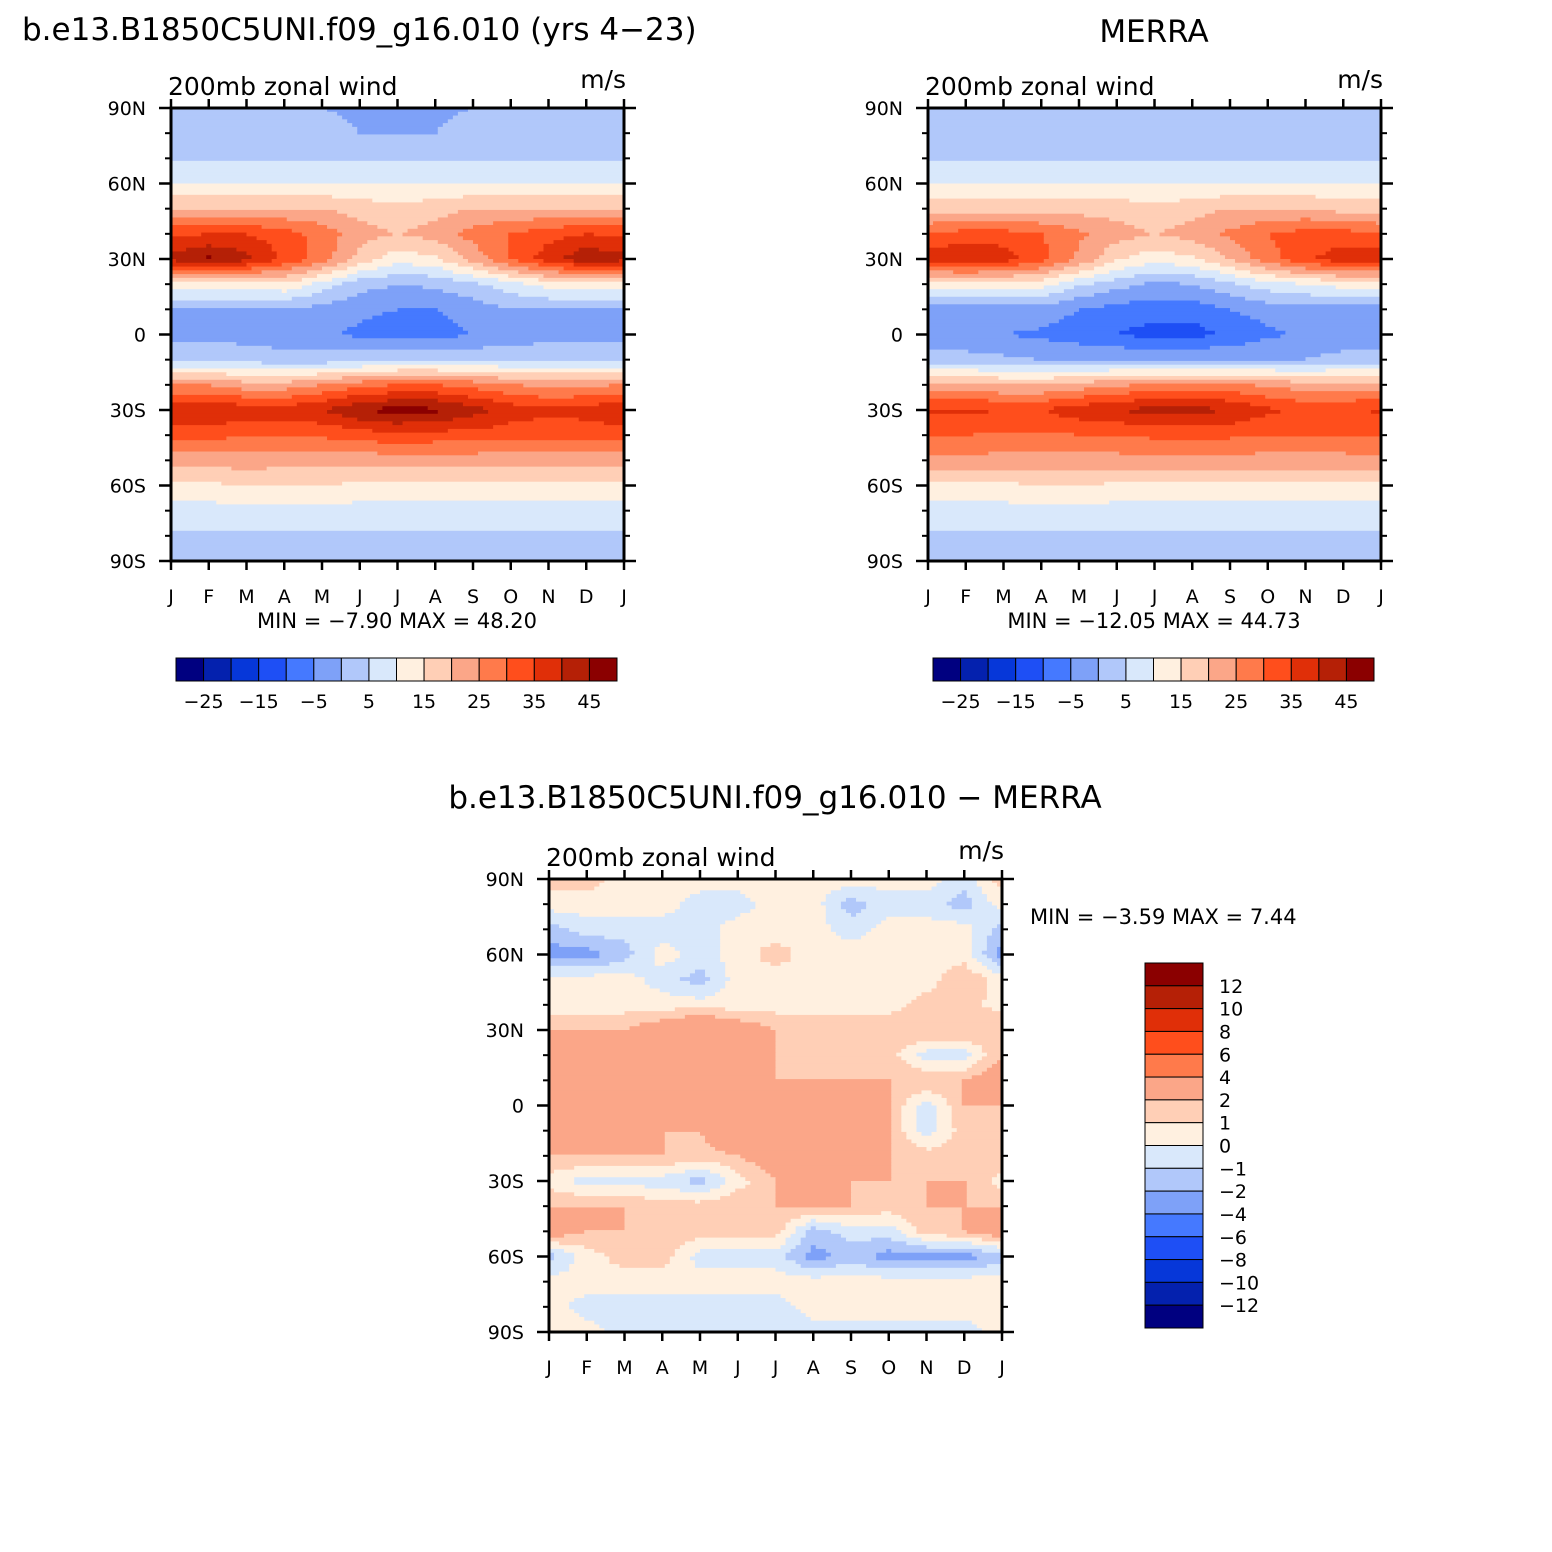 The height and width of the screenshot is (1552, 1552). Describe the element at coordinates (322, 597) in the screenshot. I see `x-tick-label: M` at that location.